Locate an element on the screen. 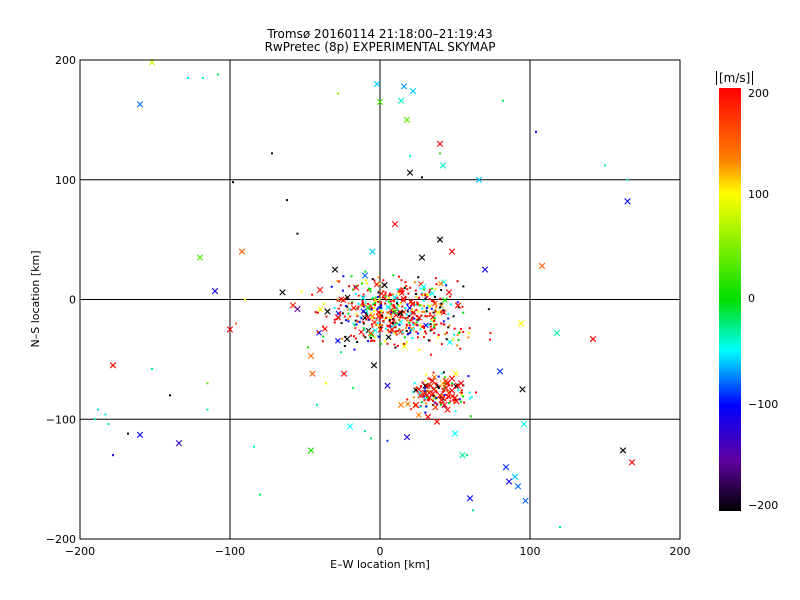  y-tick-label: 200 is located at coordinates (65, 60).